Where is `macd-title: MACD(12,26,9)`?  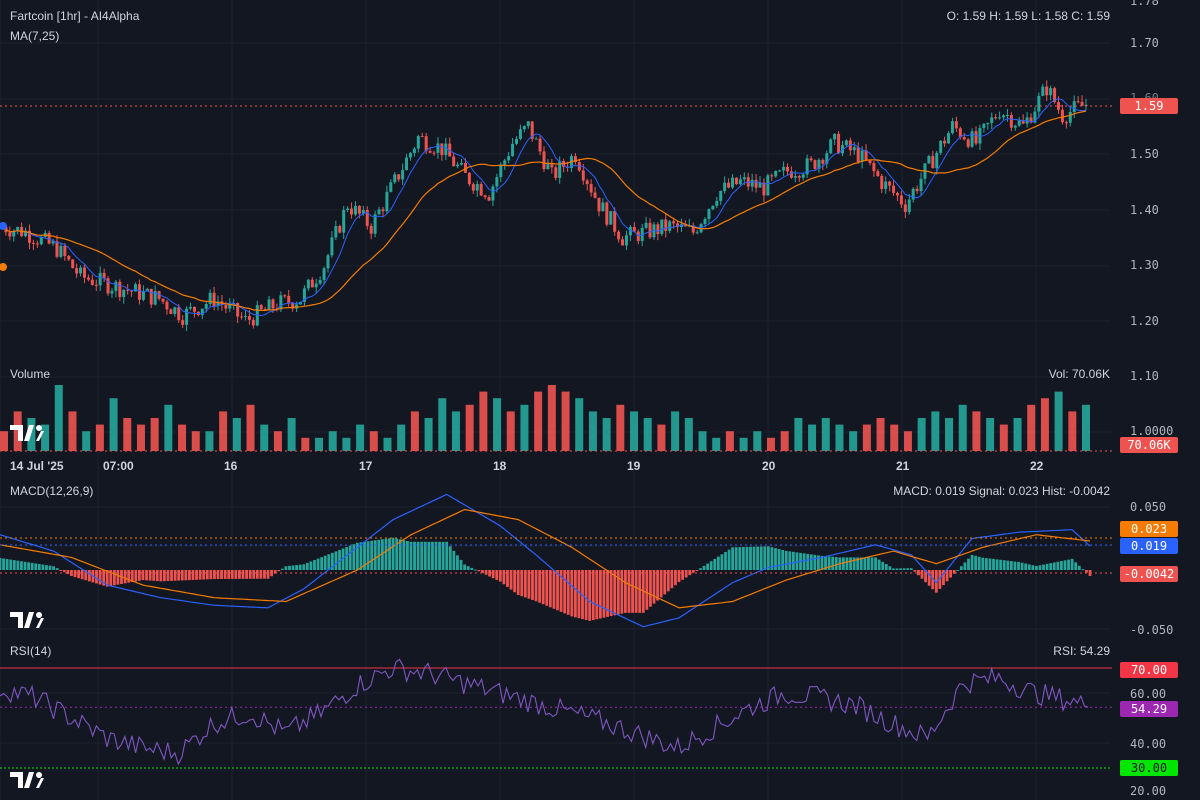
macd-title: MACD(12,26,9) is located at coordinates (52, 491).